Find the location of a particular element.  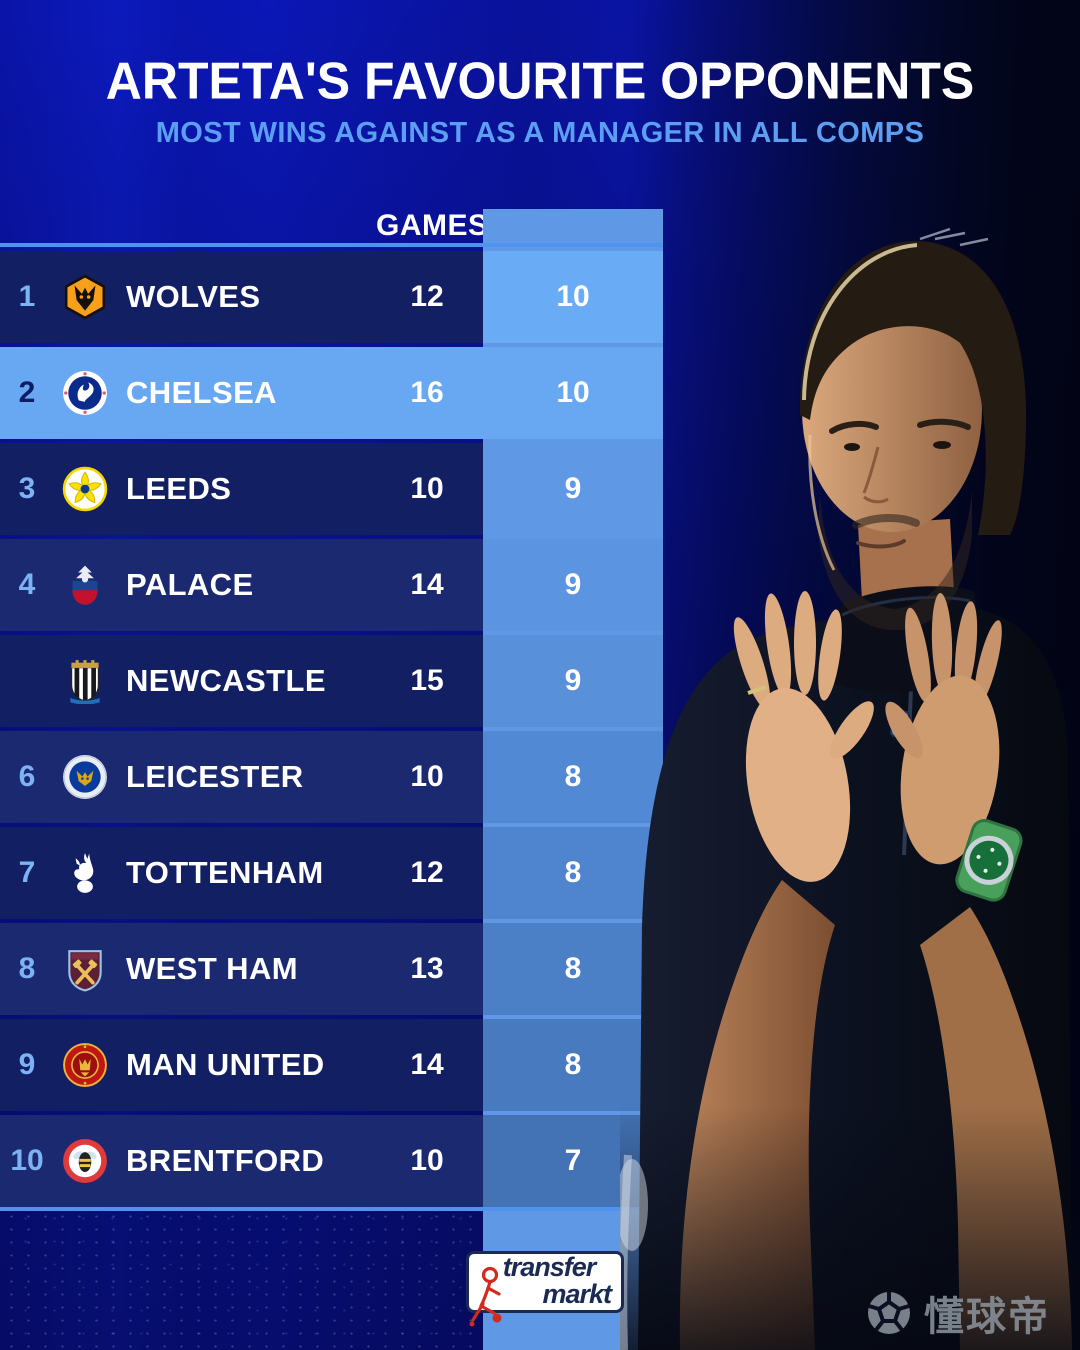

face is located at coordinates (892, 410).